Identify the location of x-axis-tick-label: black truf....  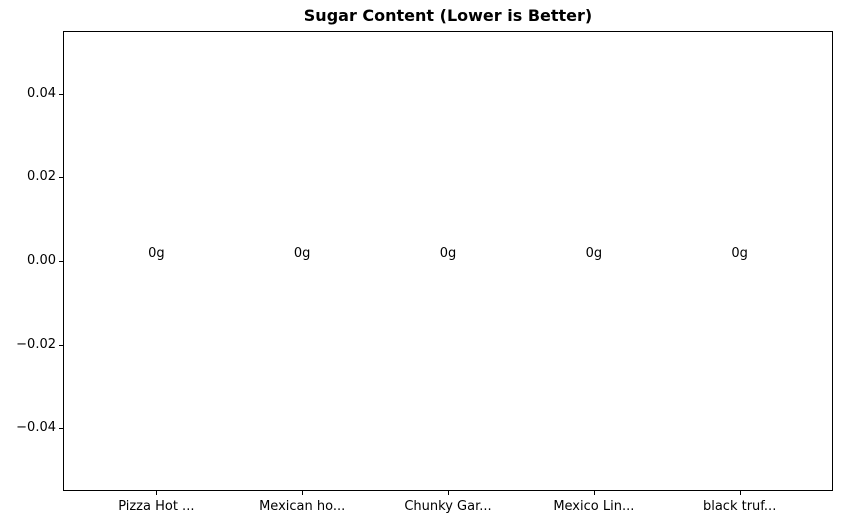
(739, 506).